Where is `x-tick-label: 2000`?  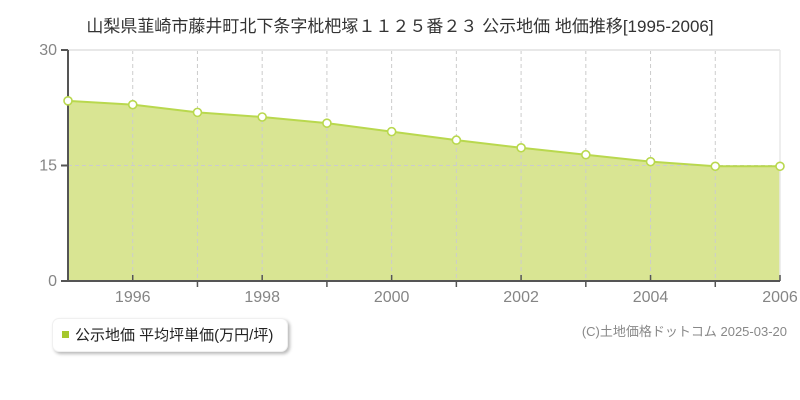 x-tick-label: 2000 is located at coordinates (392, 297).